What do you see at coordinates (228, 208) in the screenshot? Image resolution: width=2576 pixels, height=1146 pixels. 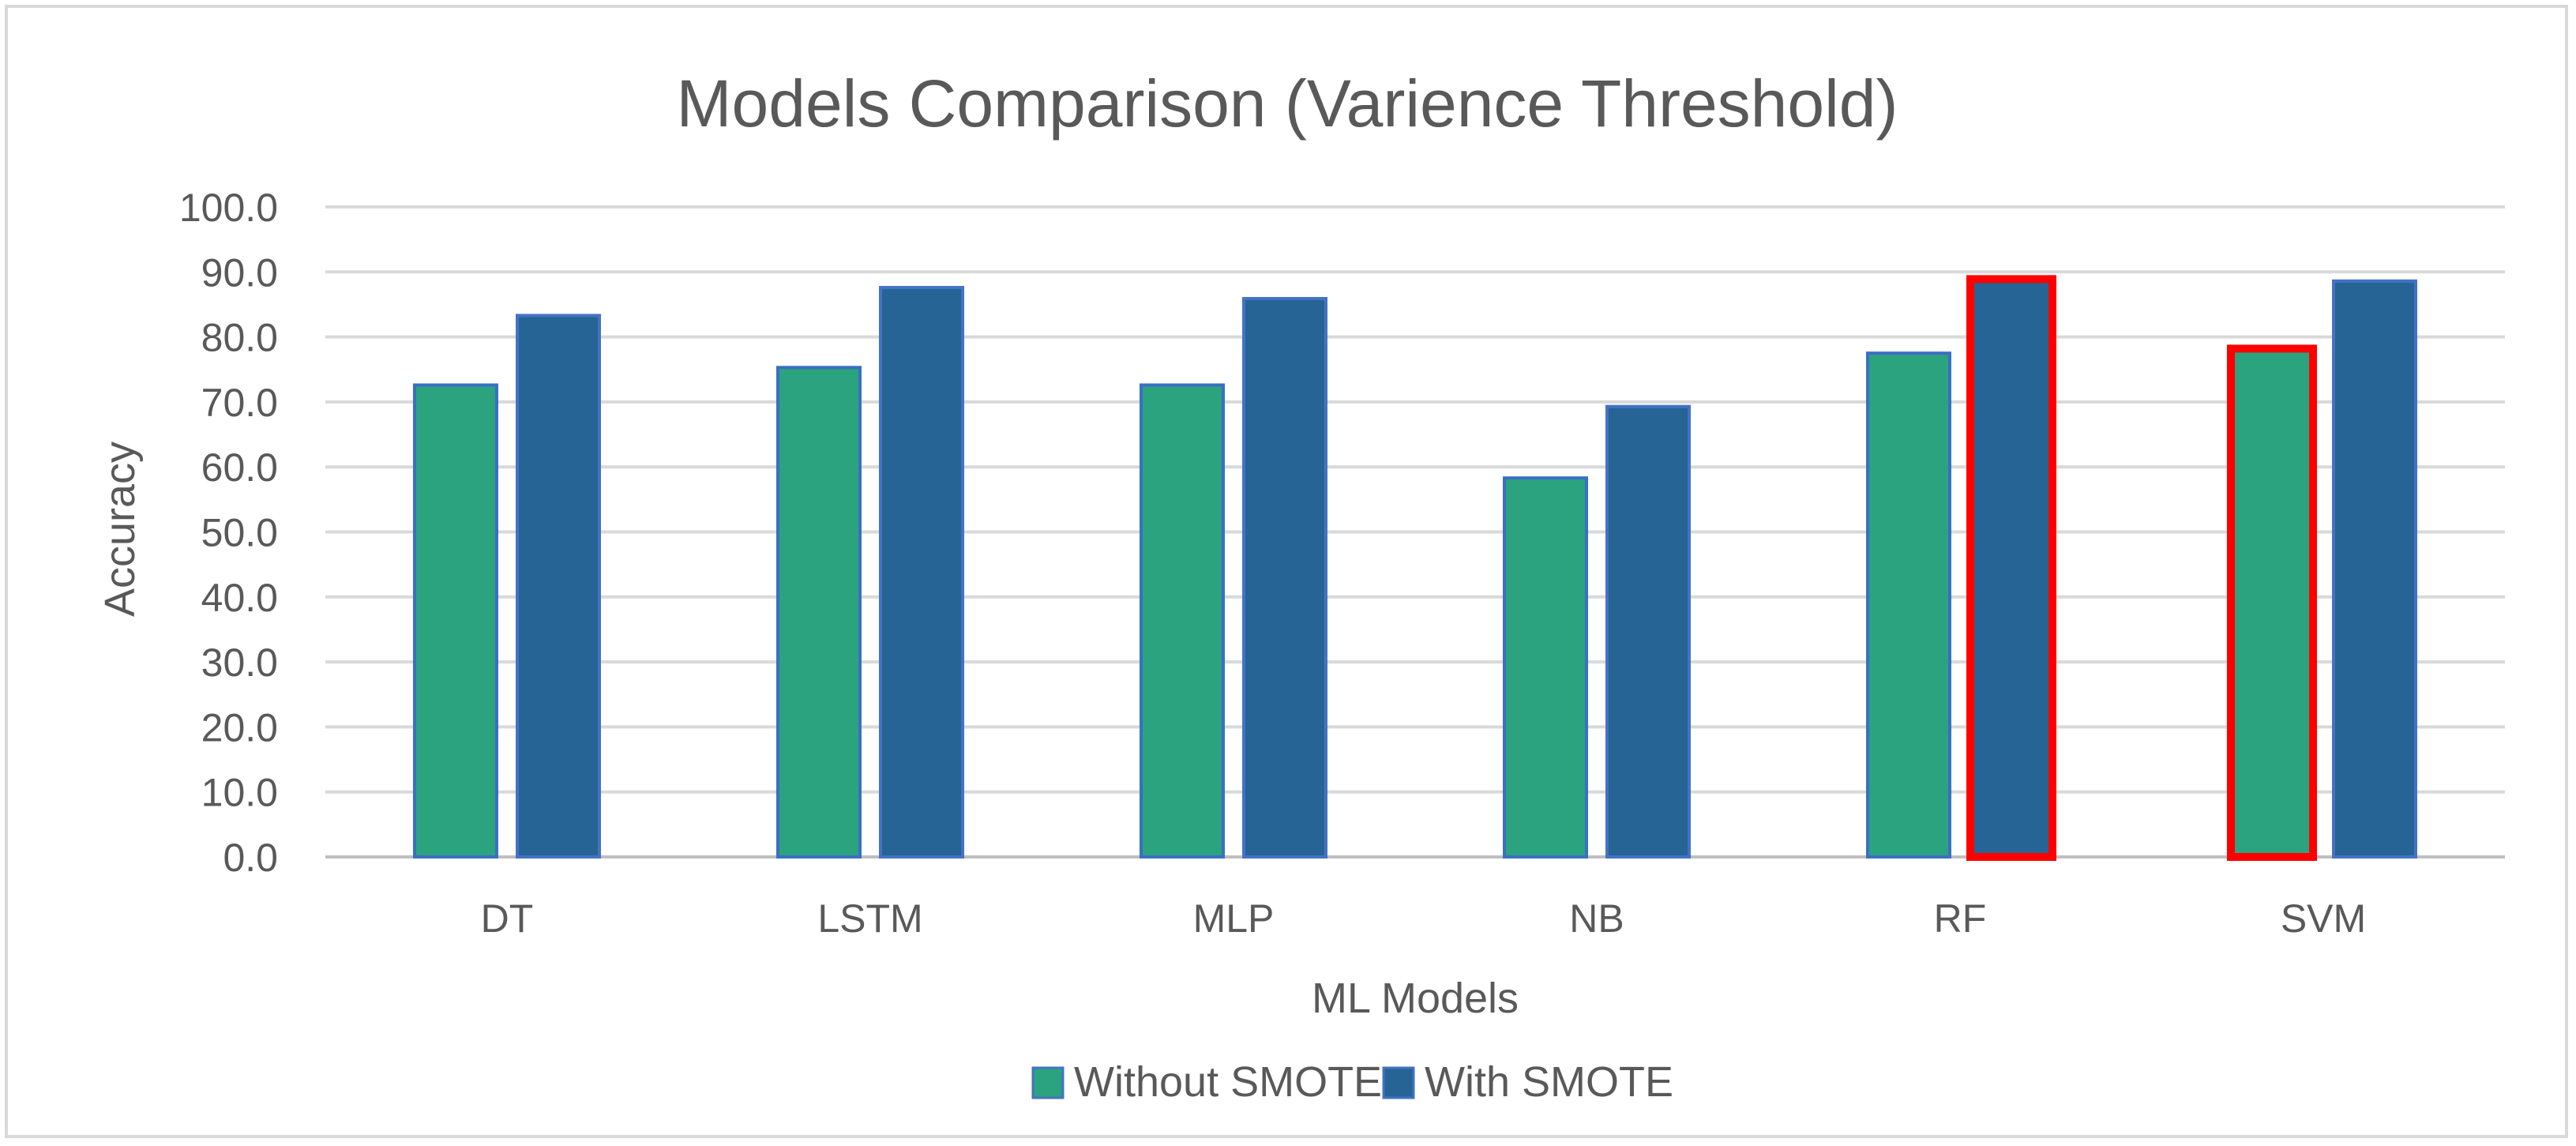 I see `y-tick-label: 100.0` at bounding box center [228, 208].